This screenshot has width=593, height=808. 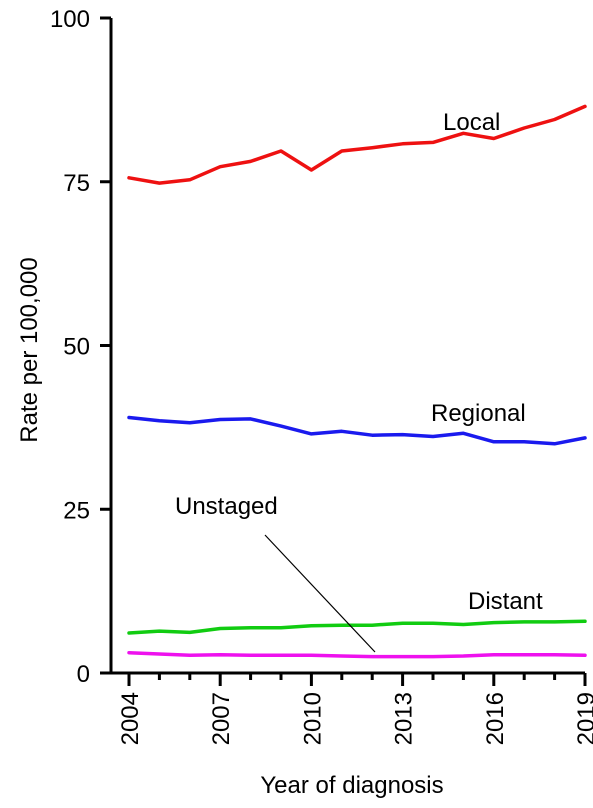 I want to click on series-label-unstaged: Unstaged, so click(x=226, y=506).